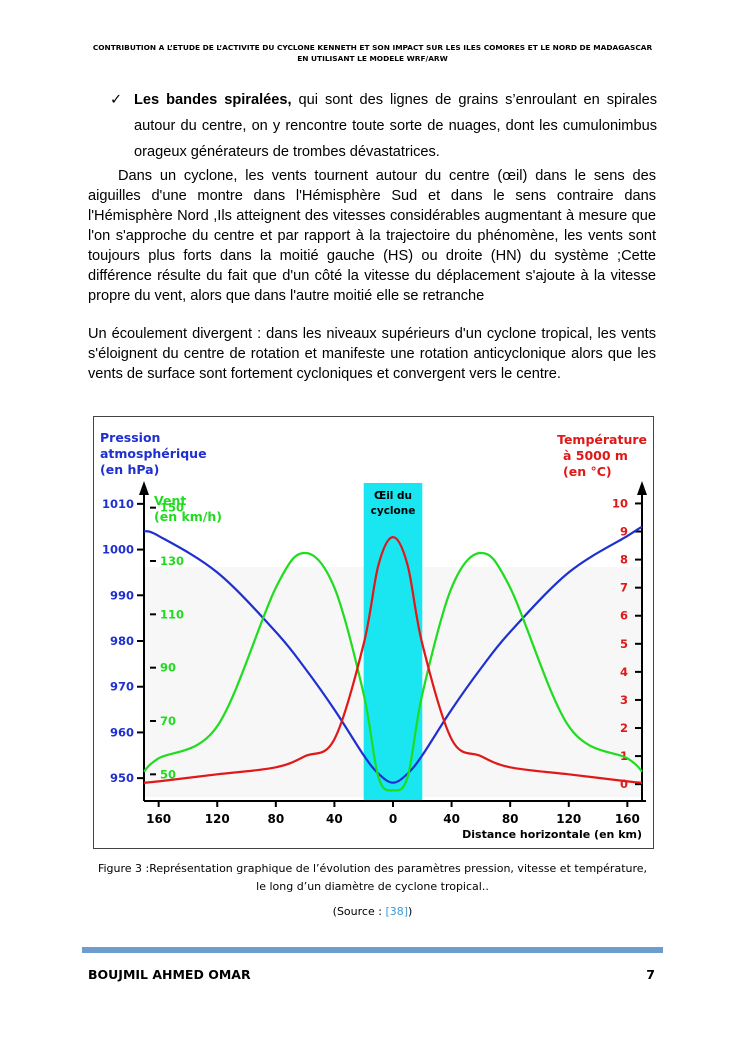  I want to click on pressure-tick-label: 1010, so click(118, 504).